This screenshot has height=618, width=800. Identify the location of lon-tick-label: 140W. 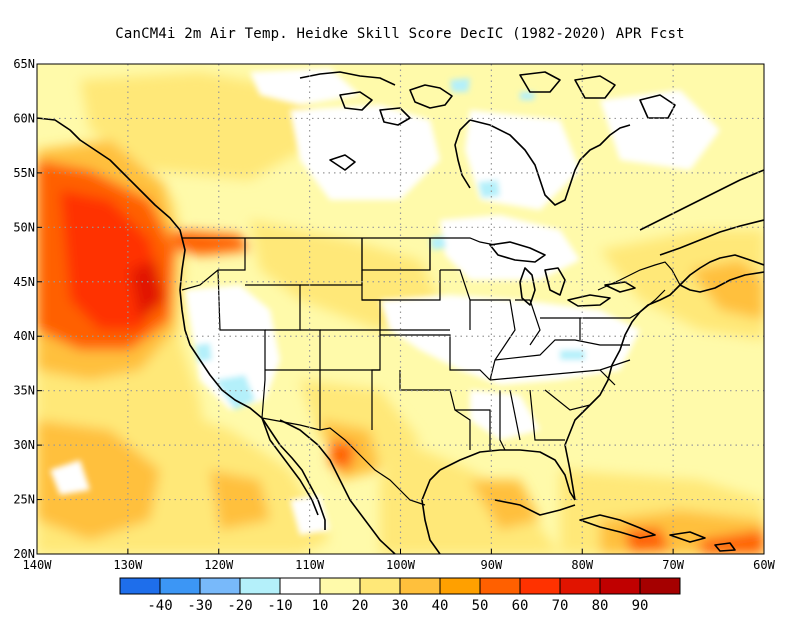
(38, 565).